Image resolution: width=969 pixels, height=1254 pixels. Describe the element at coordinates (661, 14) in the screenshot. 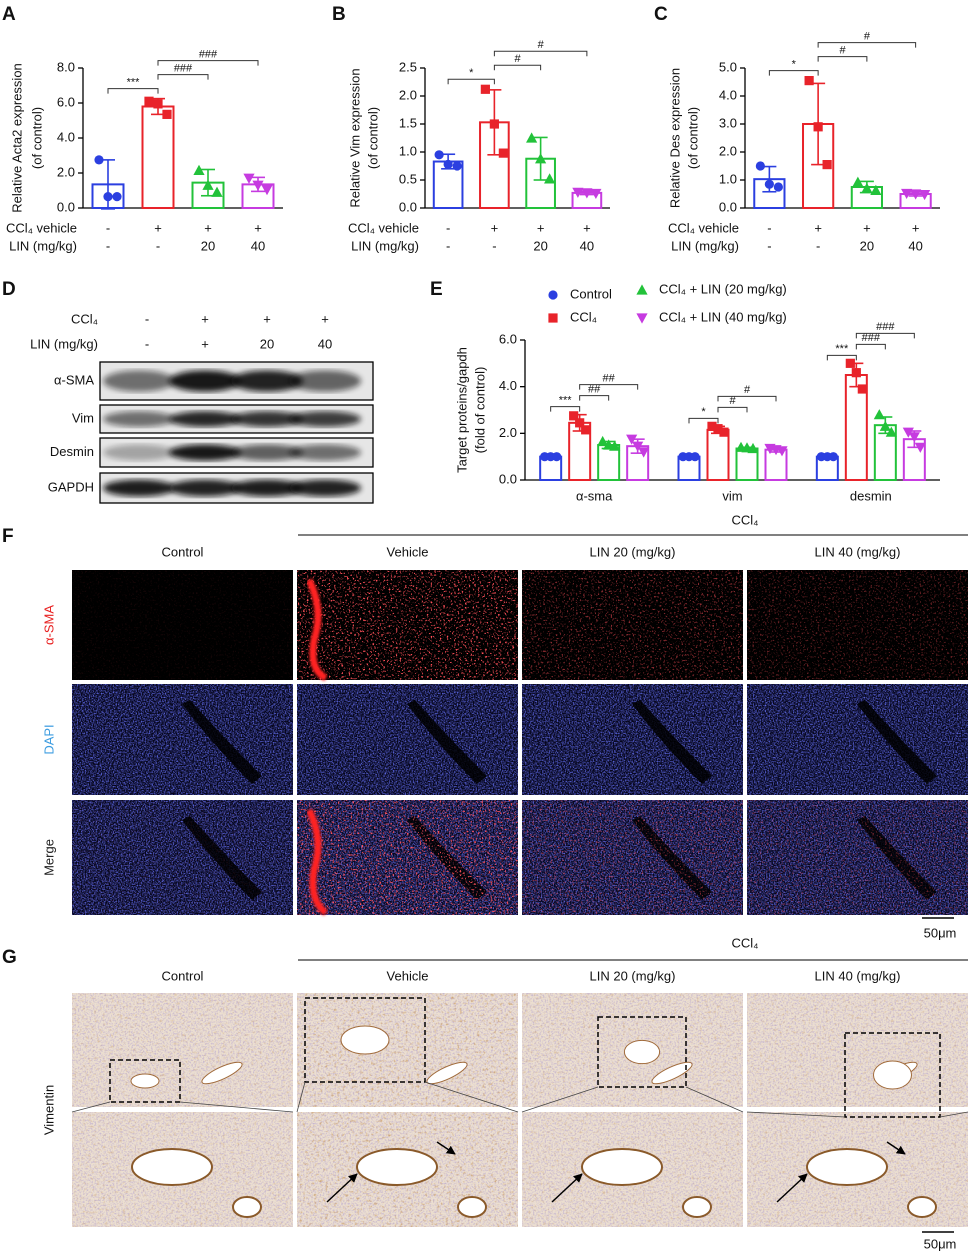

I see `panel-label: C` at that location.